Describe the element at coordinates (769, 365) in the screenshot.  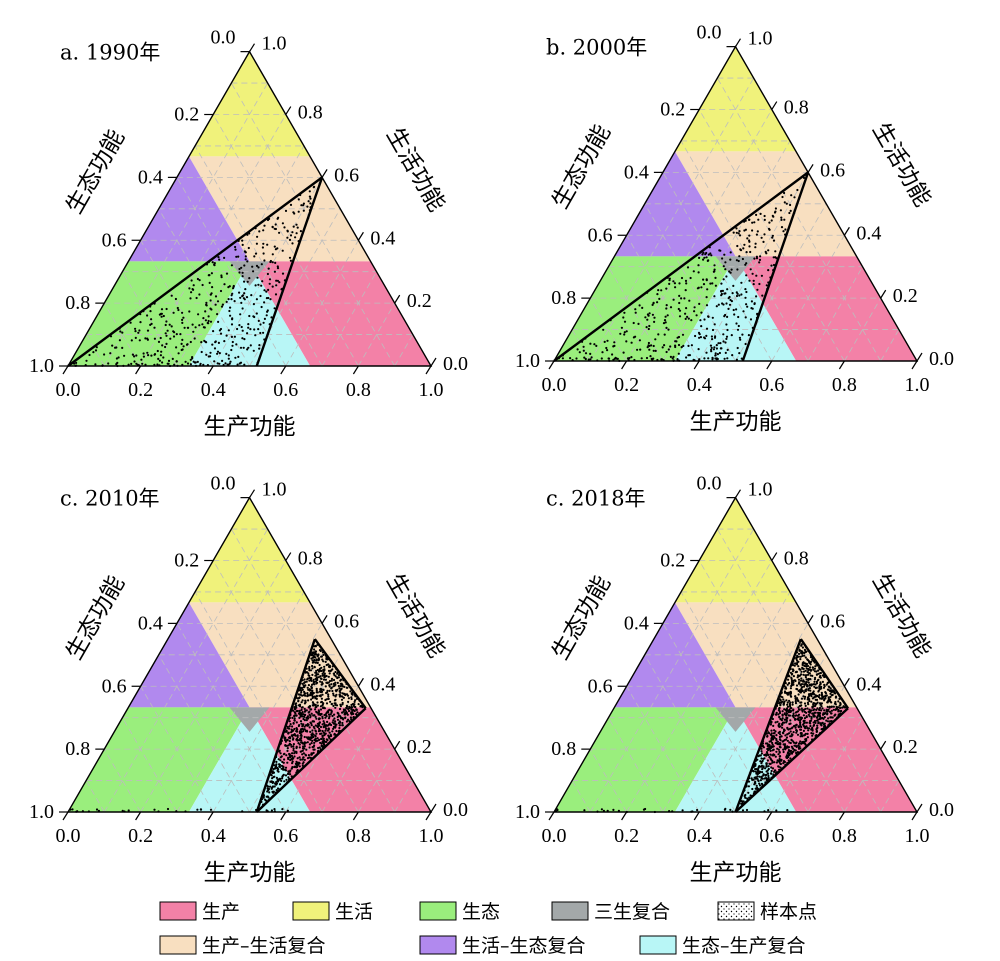
I see `bottom-tick-mark` at that location.